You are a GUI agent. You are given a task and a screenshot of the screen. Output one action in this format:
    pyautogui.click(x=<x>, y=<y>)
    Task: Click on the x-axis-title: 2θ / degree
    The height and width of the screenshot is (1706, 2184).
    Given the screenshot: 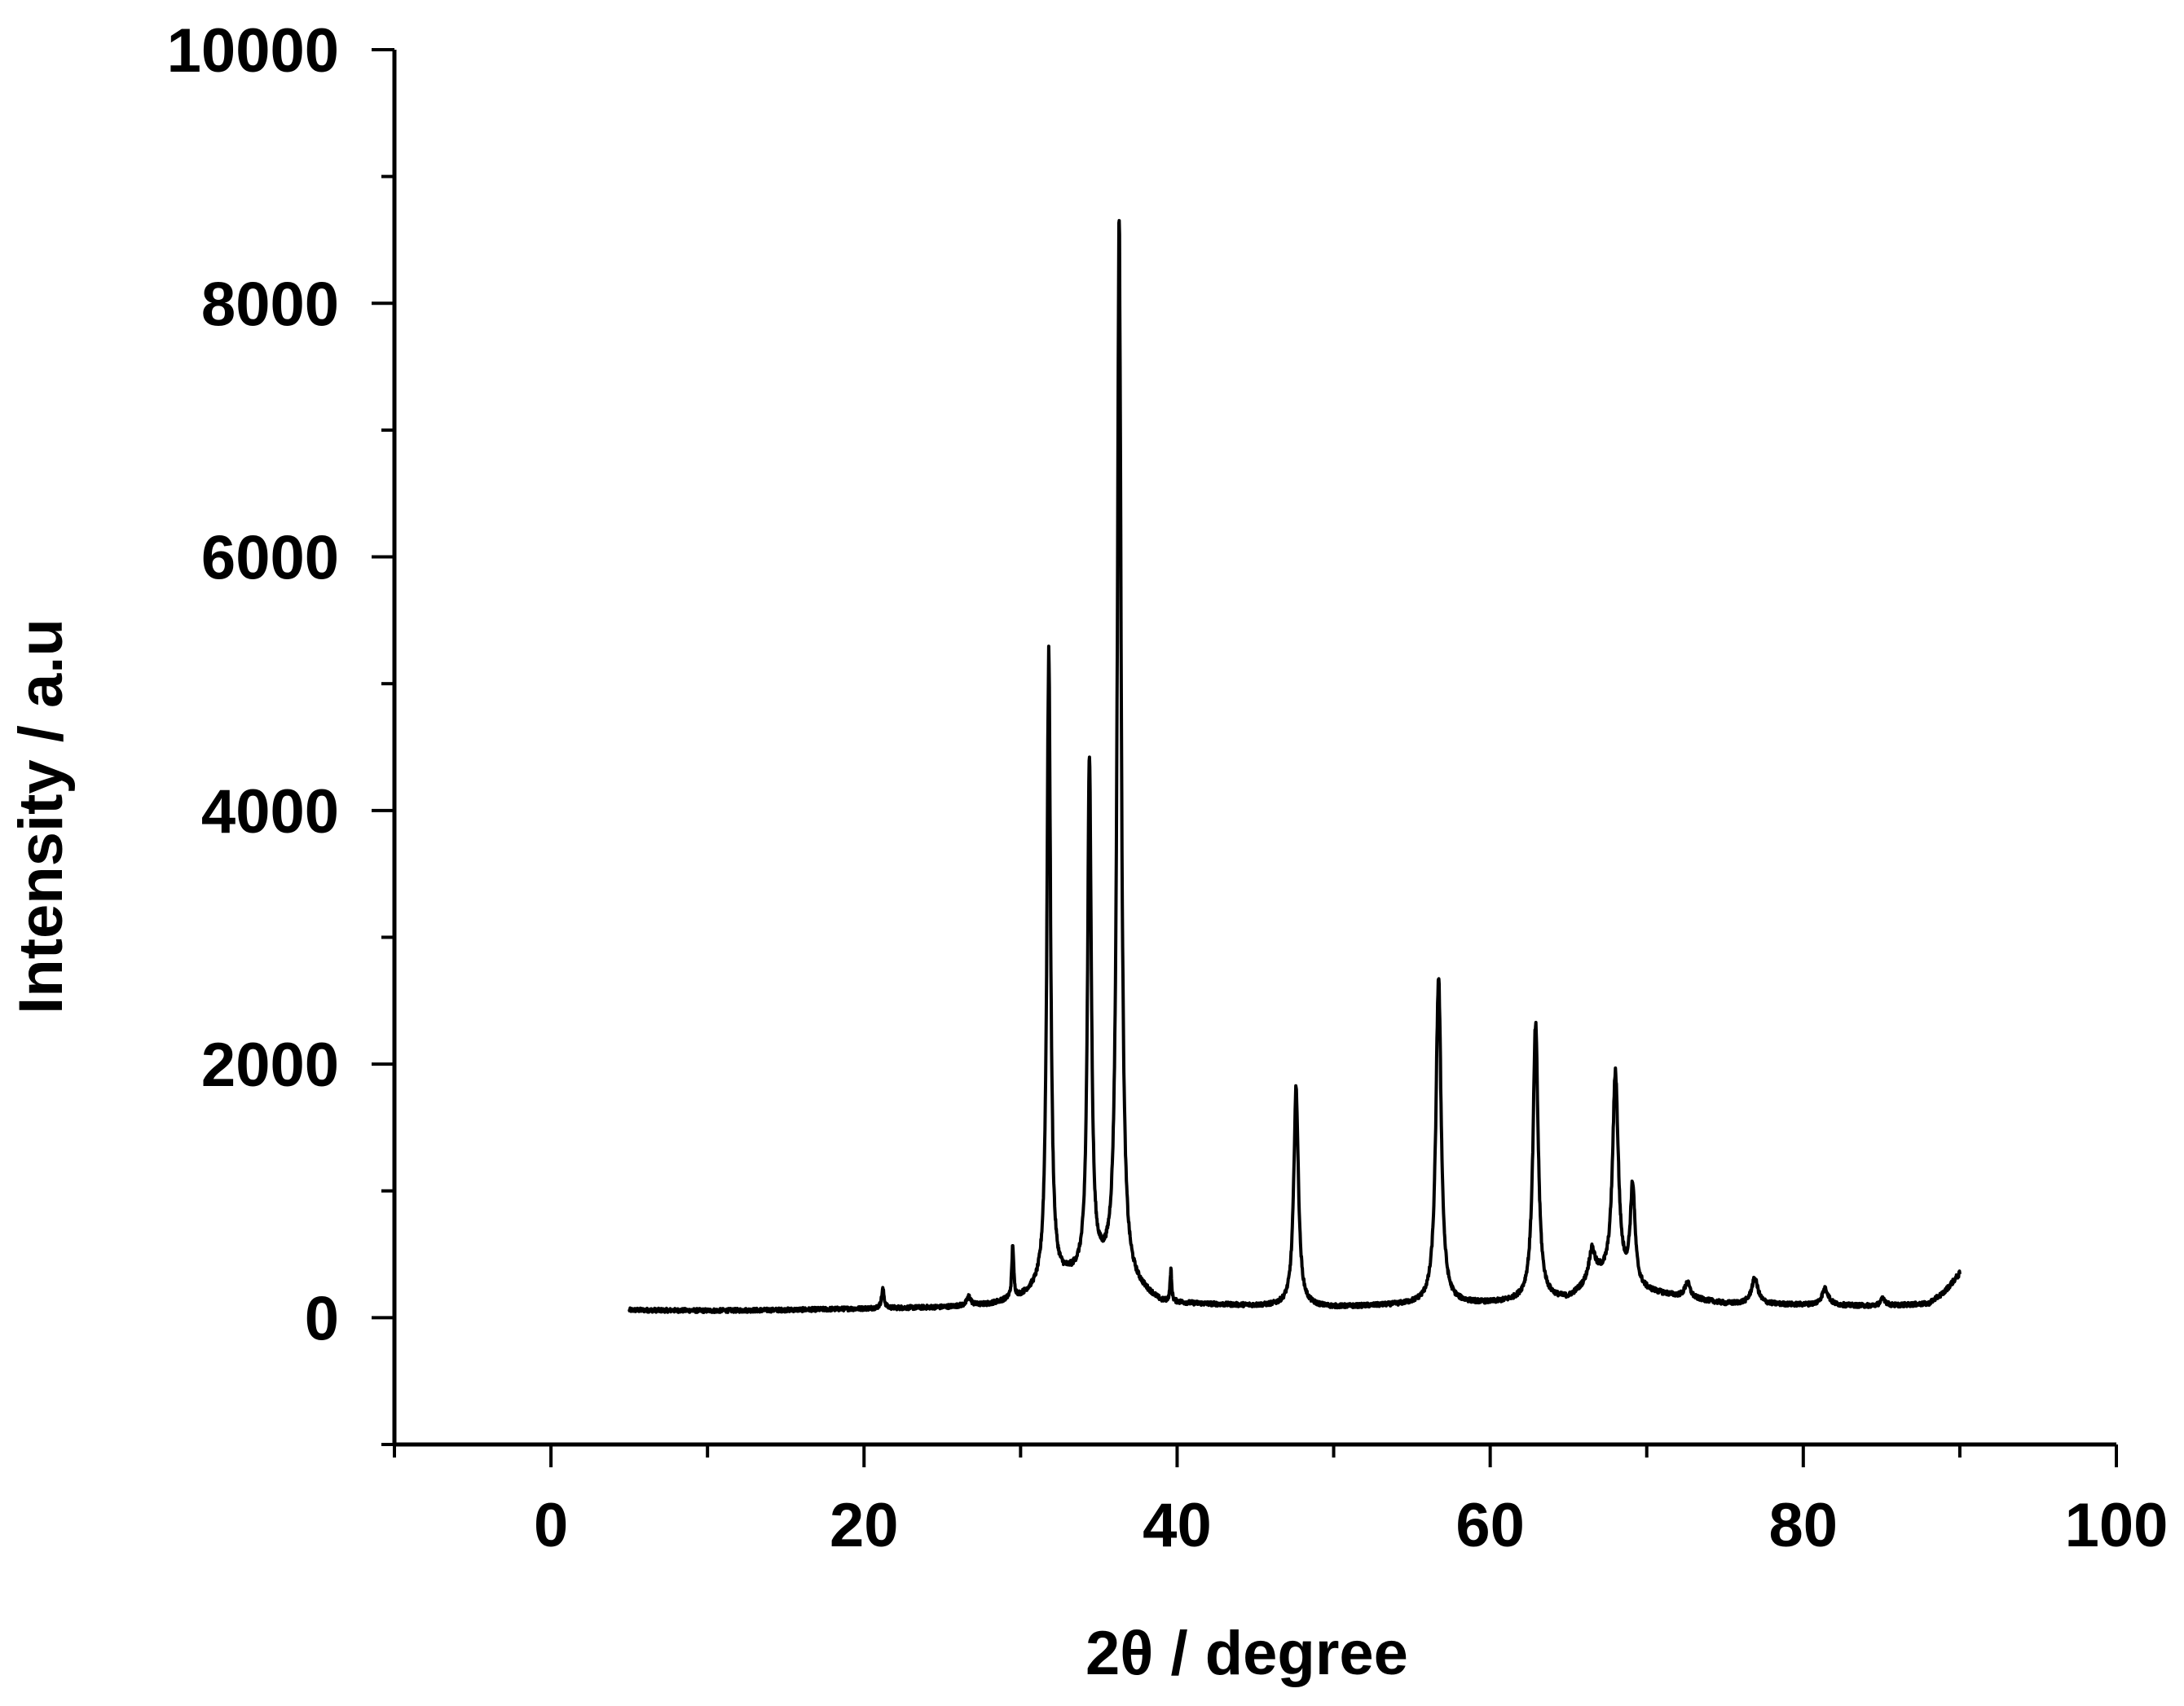 What is the action you would take?
    pyautogui.click(x=1246, y=1653)
    